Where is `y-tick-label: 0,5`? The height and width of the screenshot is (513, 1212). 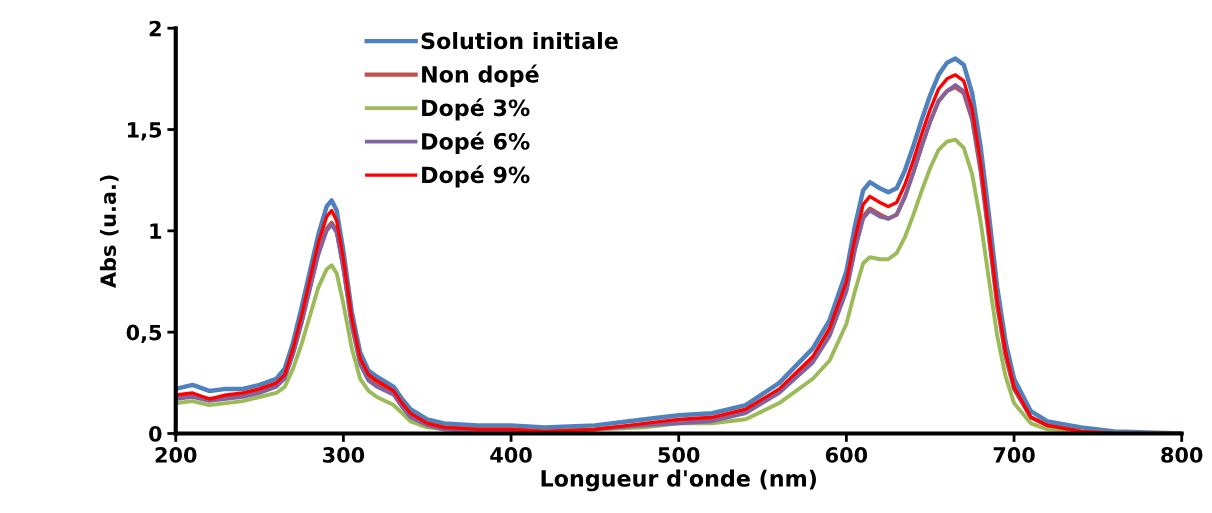 y-tick-label: 0,5 is located at coordinates (144, 334).